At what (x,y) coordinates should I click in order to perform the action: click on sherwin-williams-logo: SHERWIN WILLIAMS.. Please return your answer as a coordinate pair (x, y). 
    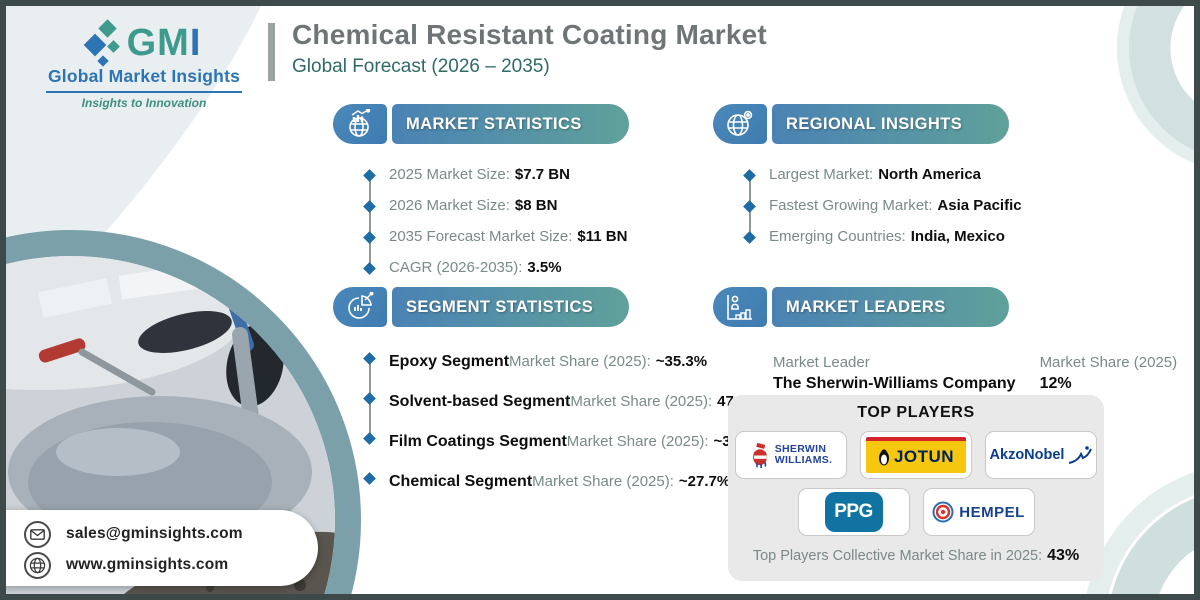
    Looking at the image, I should click on (791, 455).